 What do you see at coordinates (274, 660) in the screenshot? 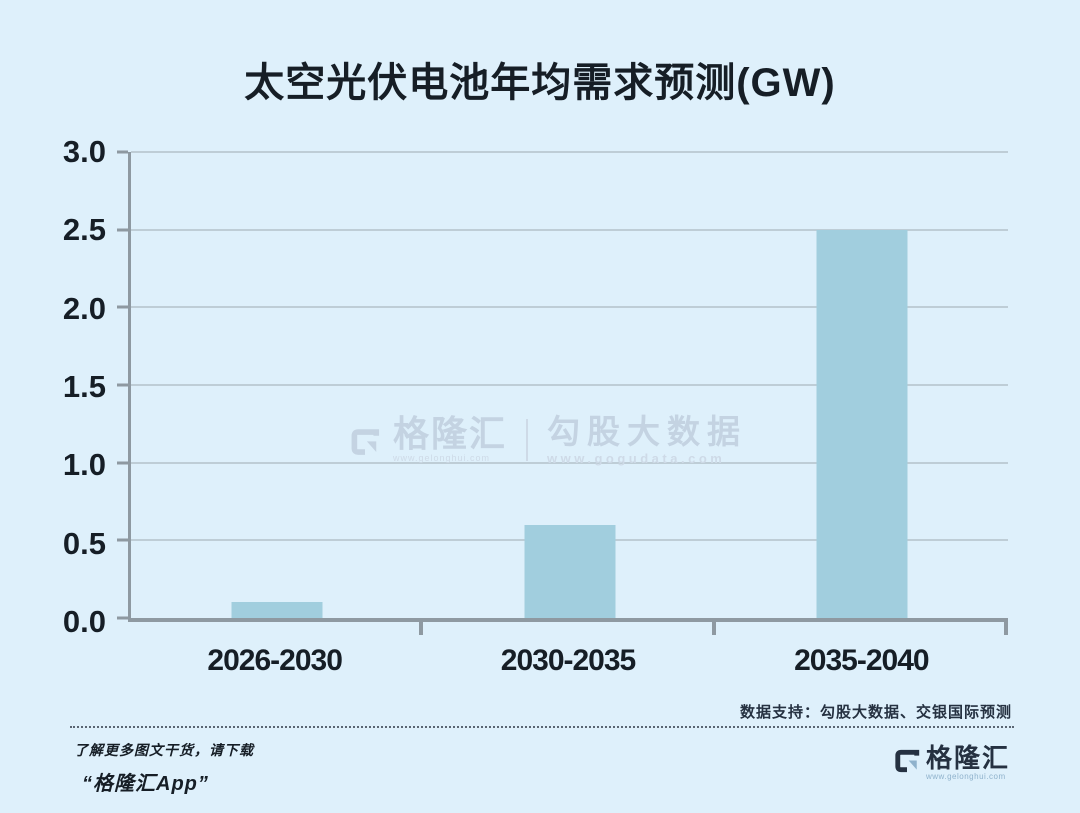
I see `x-axis-tick-label: 2026-2030` at bounding box center [274, 660].